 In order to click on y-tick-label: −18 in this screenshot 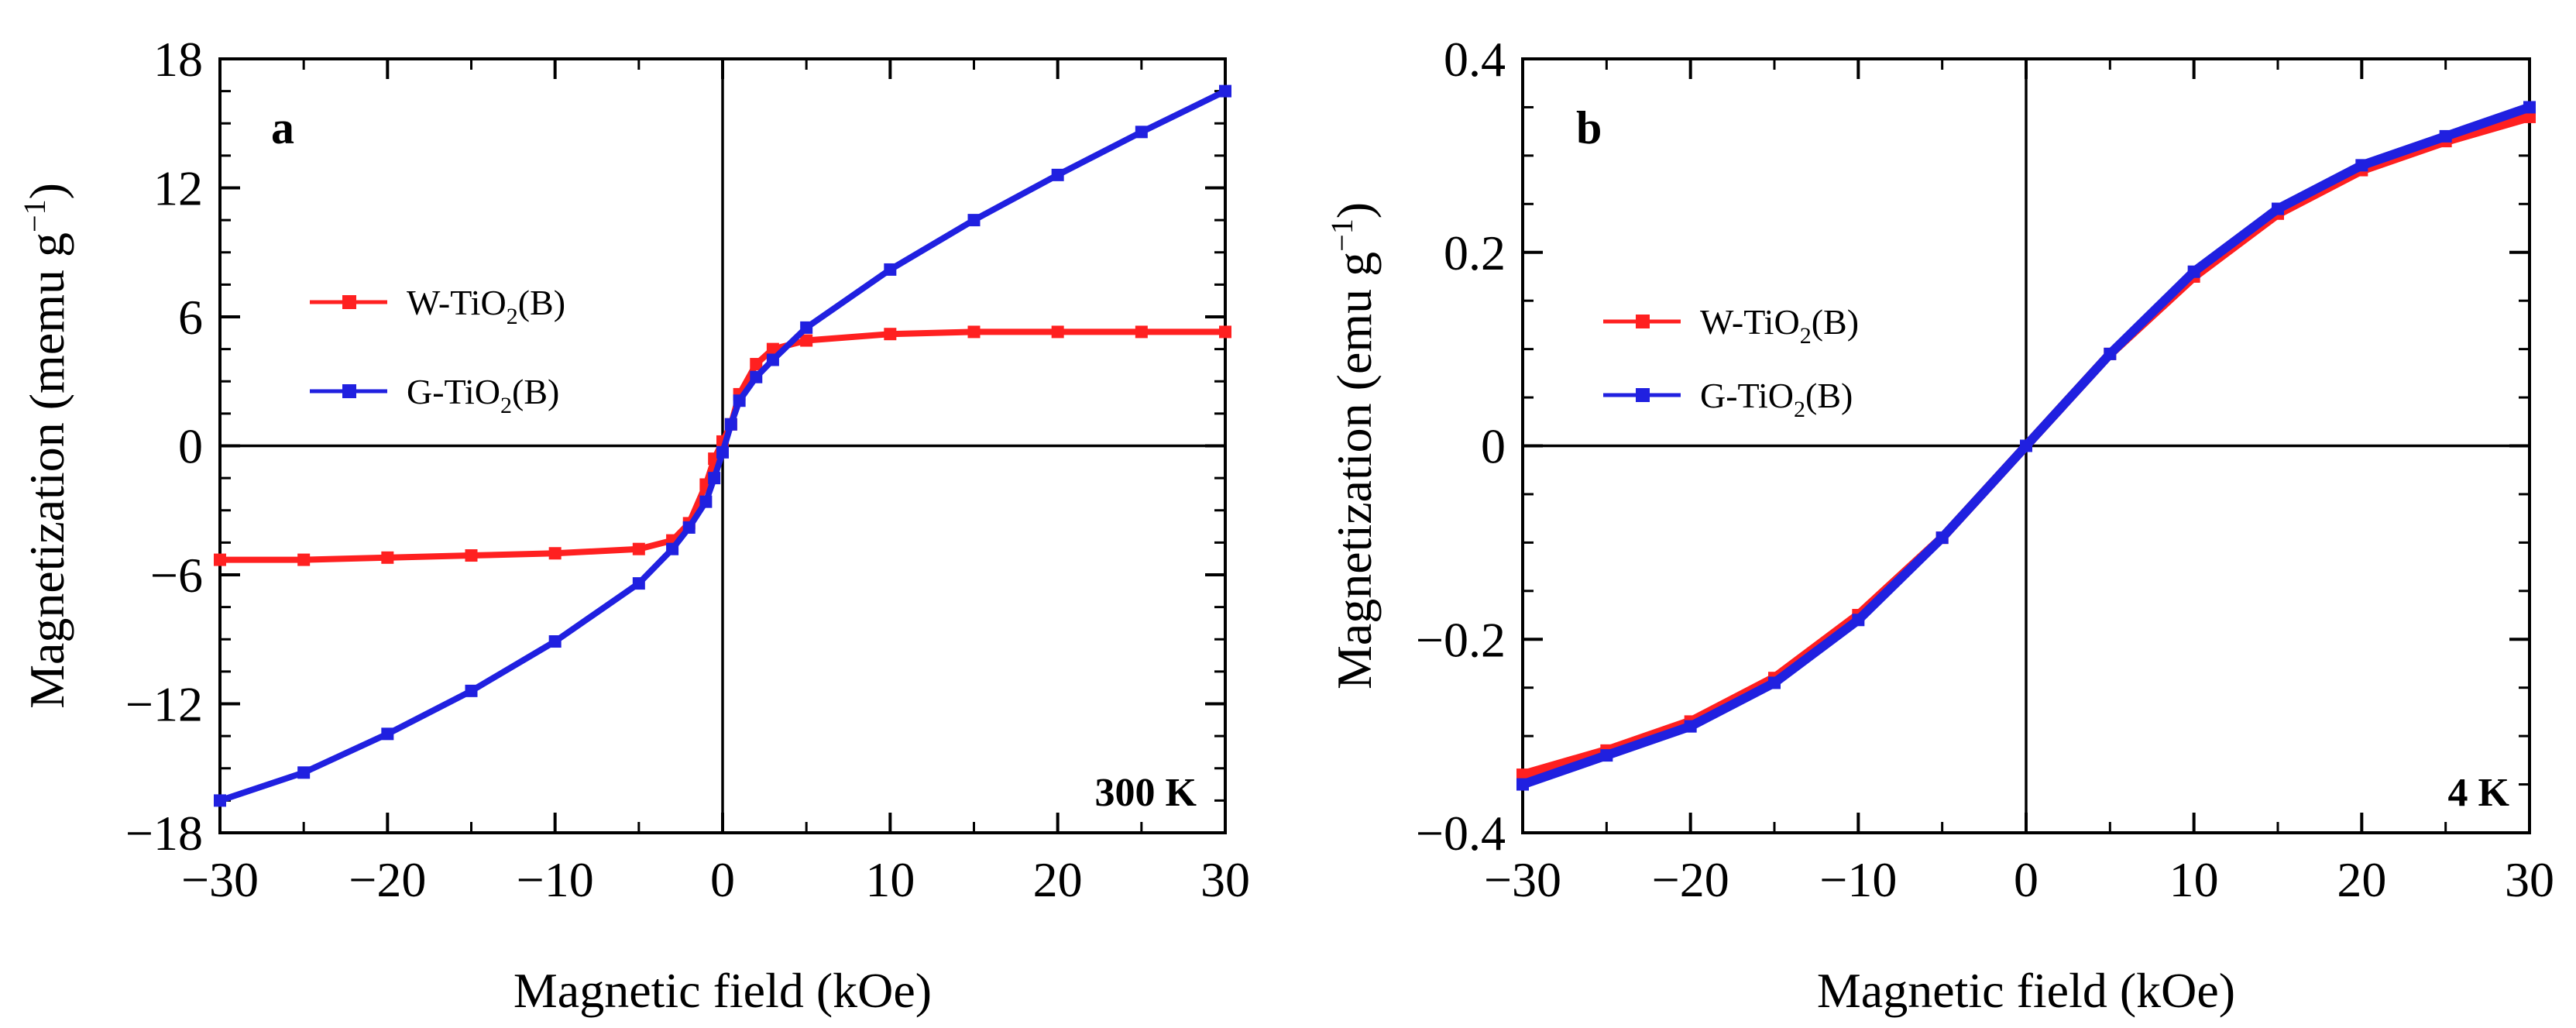, I will do `click(164, 833)`.